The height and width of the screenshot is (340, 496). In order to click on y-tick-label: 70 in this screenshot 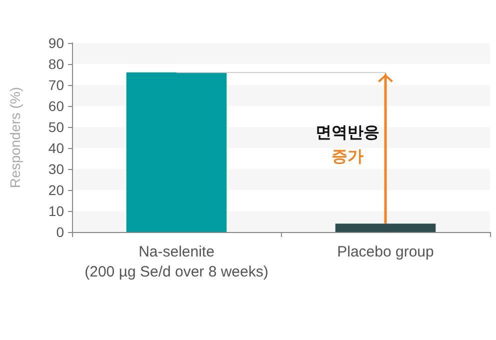, I will do `click(56, 85)`.